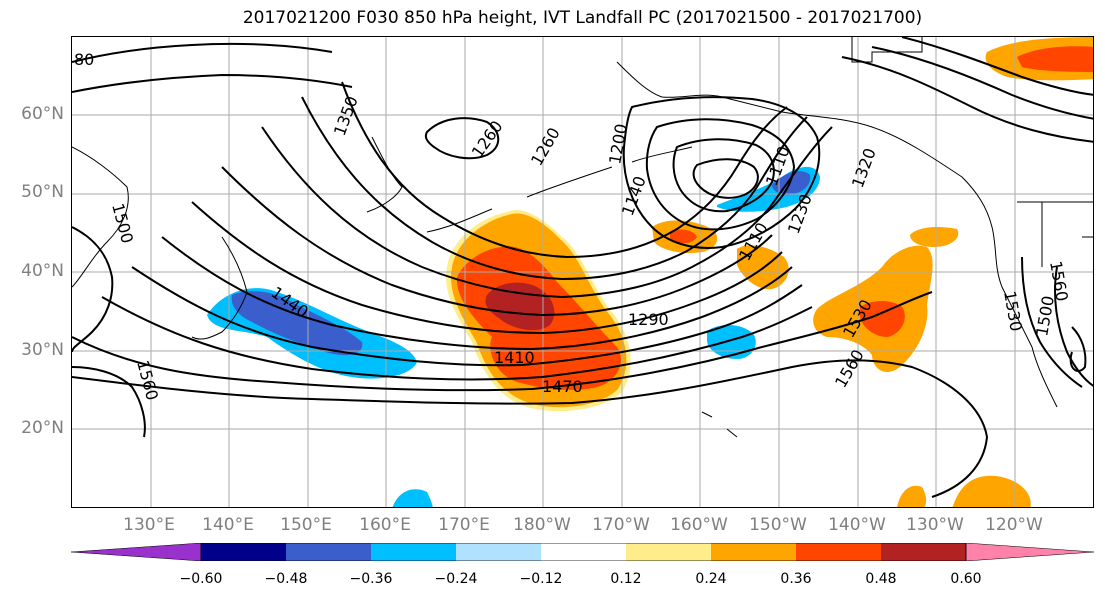  What do you see at coordinates (462, 138) in the screenshot?
I see `contour-1260-low` at bounding box center [462, 138].